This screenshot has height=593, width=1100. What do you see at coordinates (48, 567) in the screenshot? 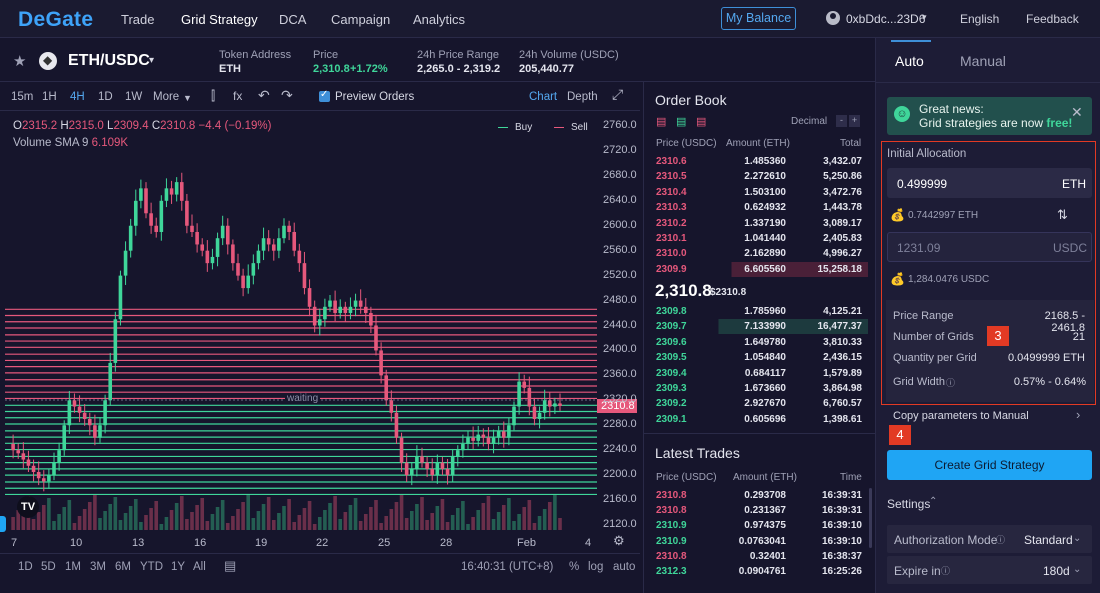
I see `range-5d: 5D` at bounding box center [48, 567].